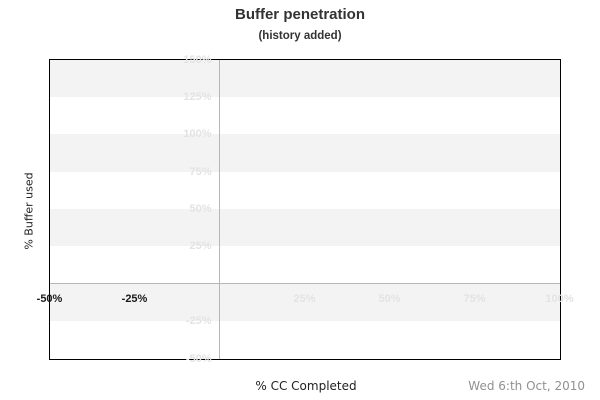  Describe the element at coordinates (197, 59) in the screenshot. I see `y-tick-label: 150%` at that location.